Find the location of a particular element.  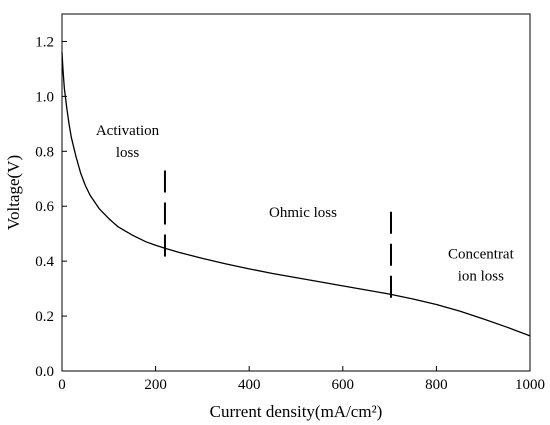

divider-layer is located at coordinates (278, 236).